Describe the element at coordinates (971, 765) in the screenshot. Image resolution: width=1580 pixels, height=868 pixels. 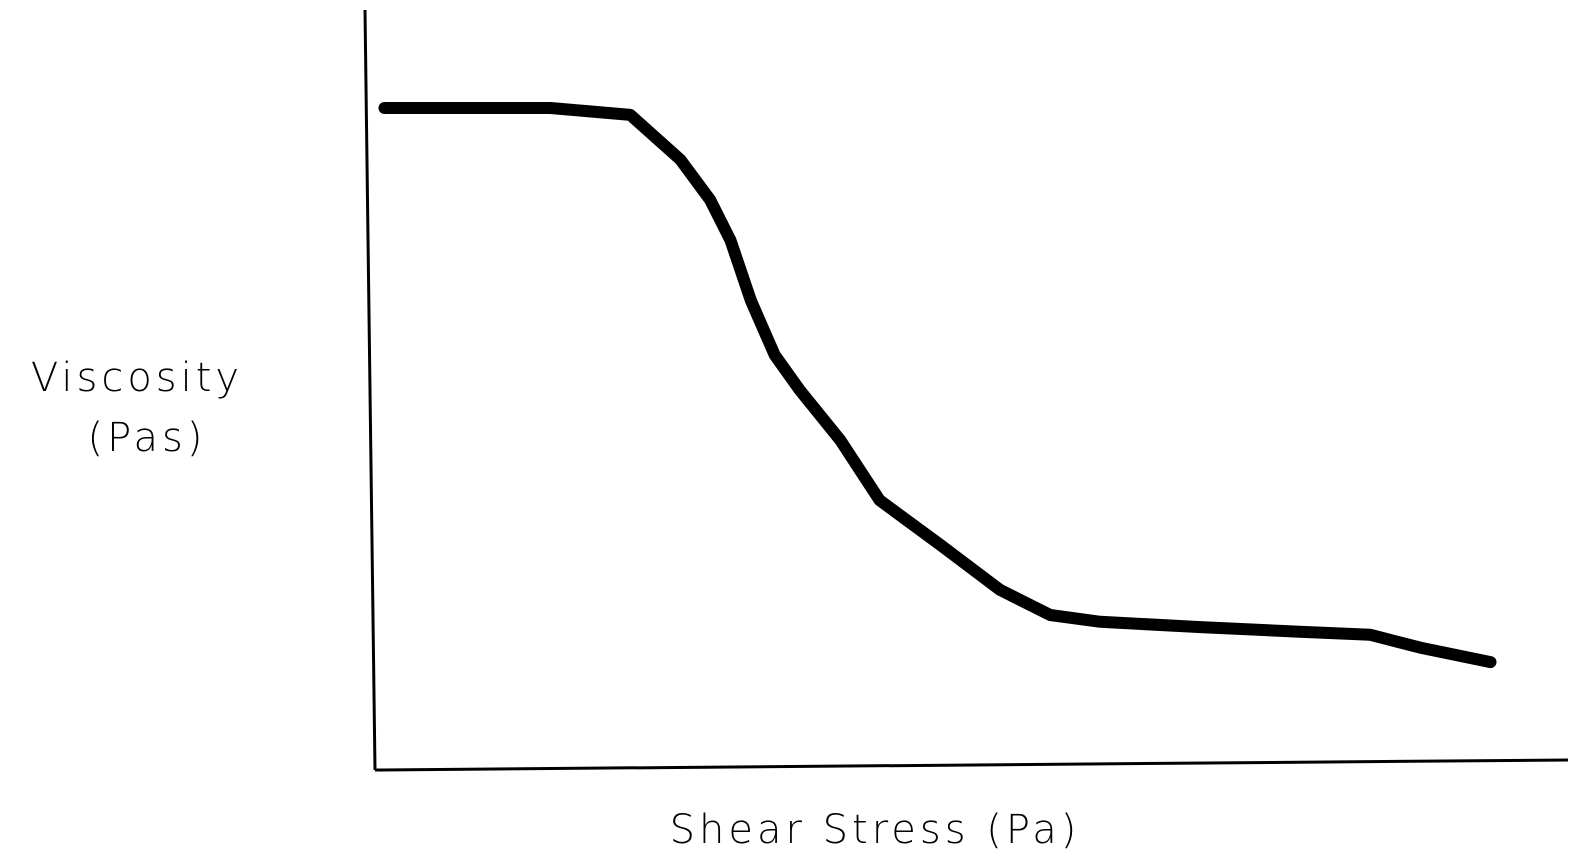
I see `x-axis` at that location.